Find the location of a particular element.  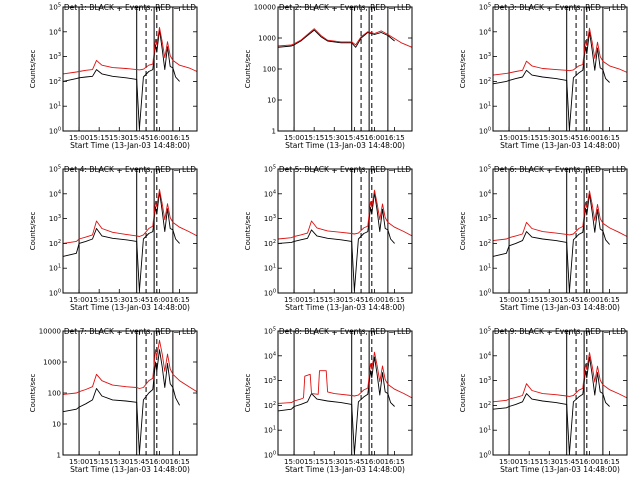

panel-title: Det 3: BLACK = Events, RED = LLD is located at coordinates (560, 7).